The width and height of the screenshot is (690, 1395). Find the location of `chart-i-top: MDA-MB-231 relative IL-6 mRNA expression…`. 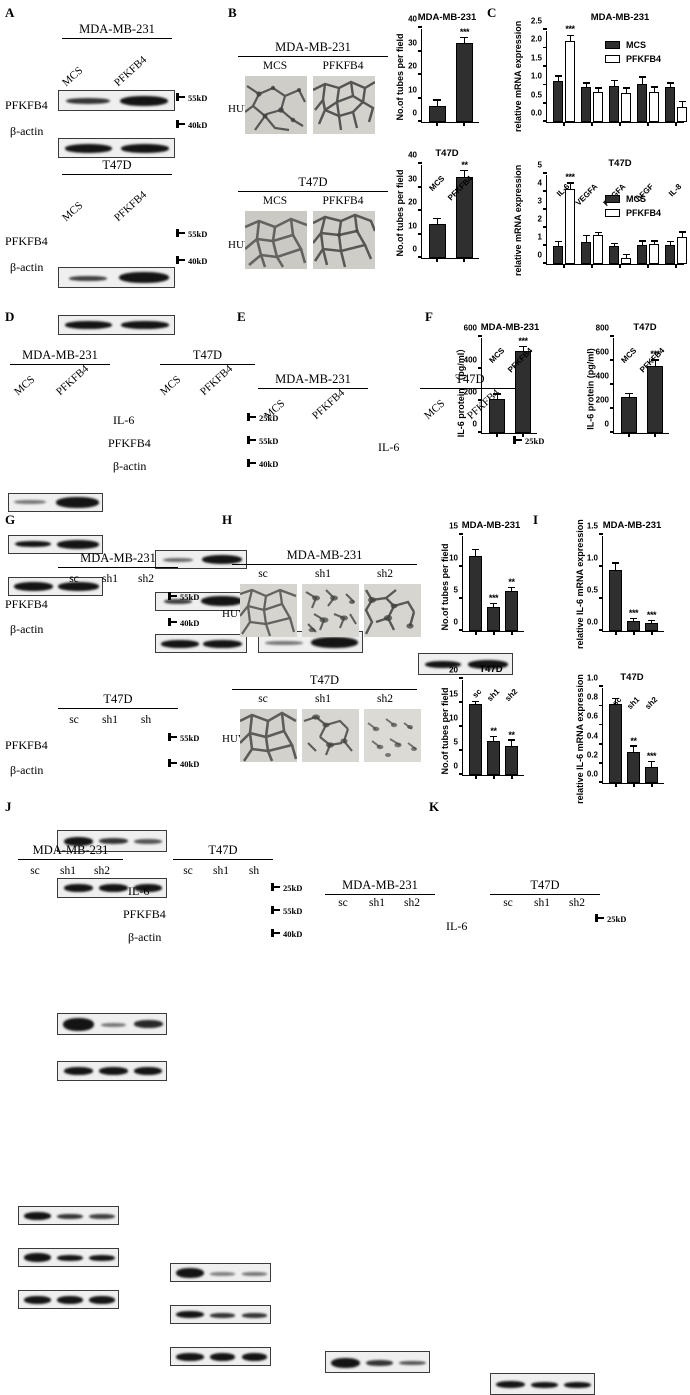

chart-i-top: MDA-MB-231 relative IL-6 mRNA expression… is located at coordinates (622, 592).